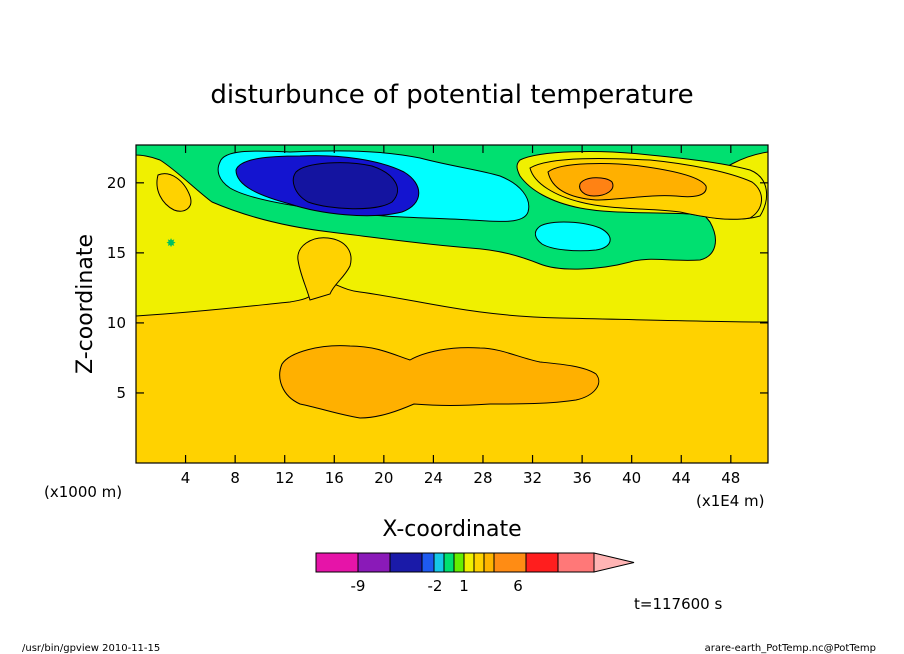 The width and height of the screenshot is (904, 654). I want to click on colorbar-tick-label: 1, so click(464, 586).